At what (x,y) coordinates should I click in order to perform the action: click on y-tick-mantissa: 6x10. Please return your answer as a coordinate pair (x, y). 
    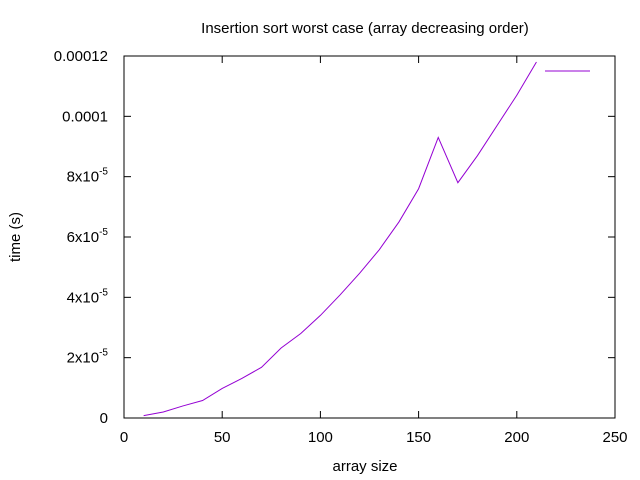
    Looking at the image, I should click on (83, 237).